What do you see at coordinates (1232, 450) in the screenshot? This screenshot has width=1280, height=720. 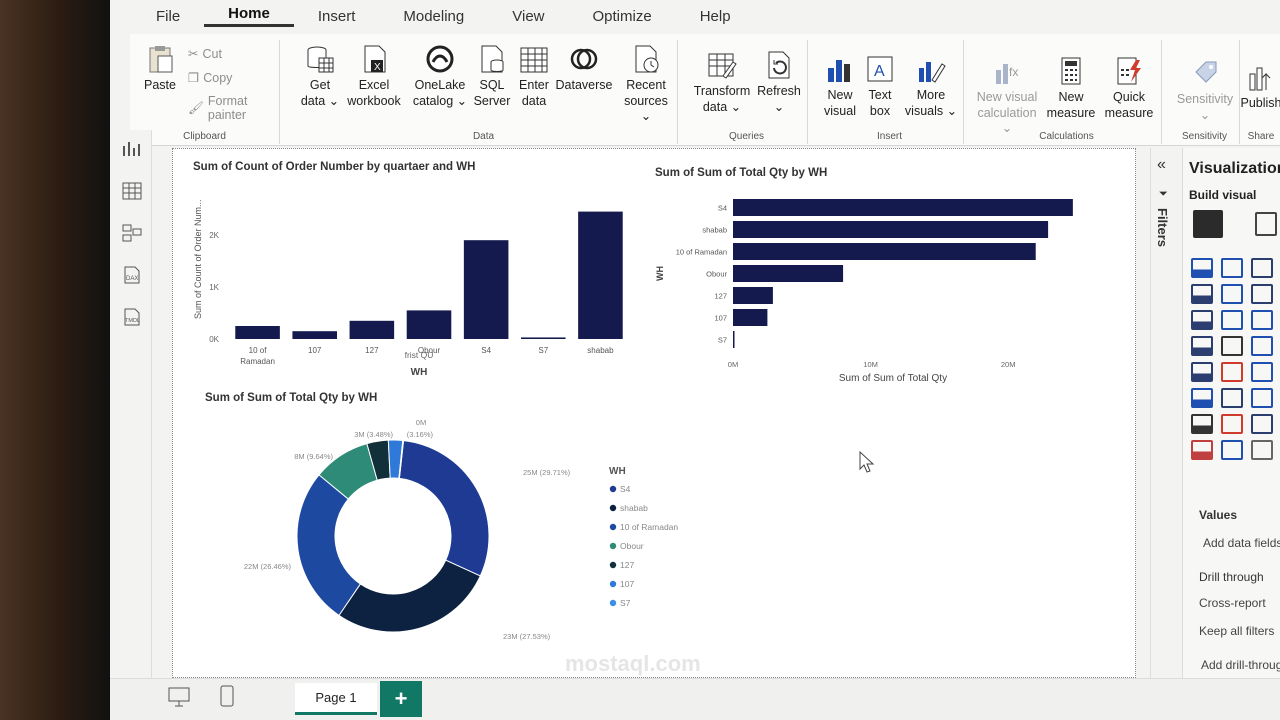 I see `power-automate-icon` at bounding box center [1232, 450].